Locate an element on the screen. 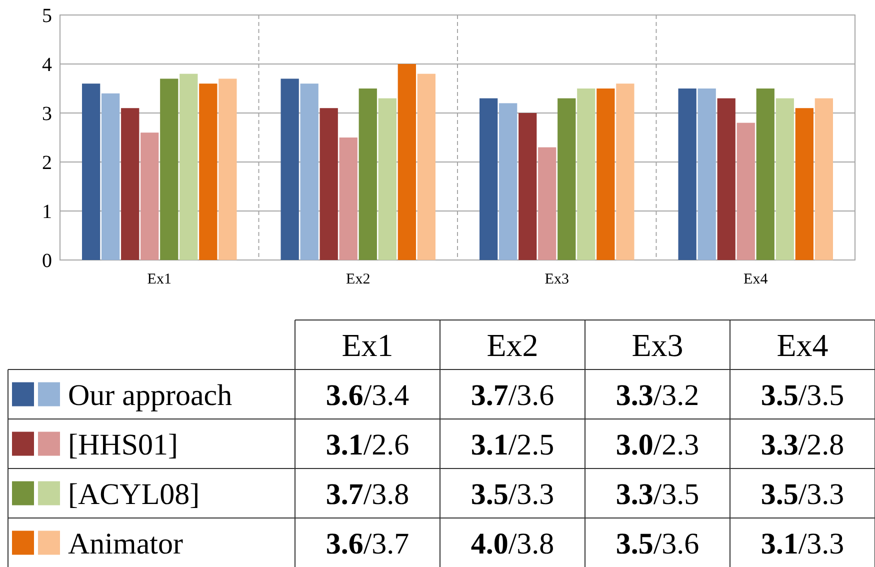 The image size is (875, 567). x-tick-label: Ex2 is located at coordinates (358, 279).